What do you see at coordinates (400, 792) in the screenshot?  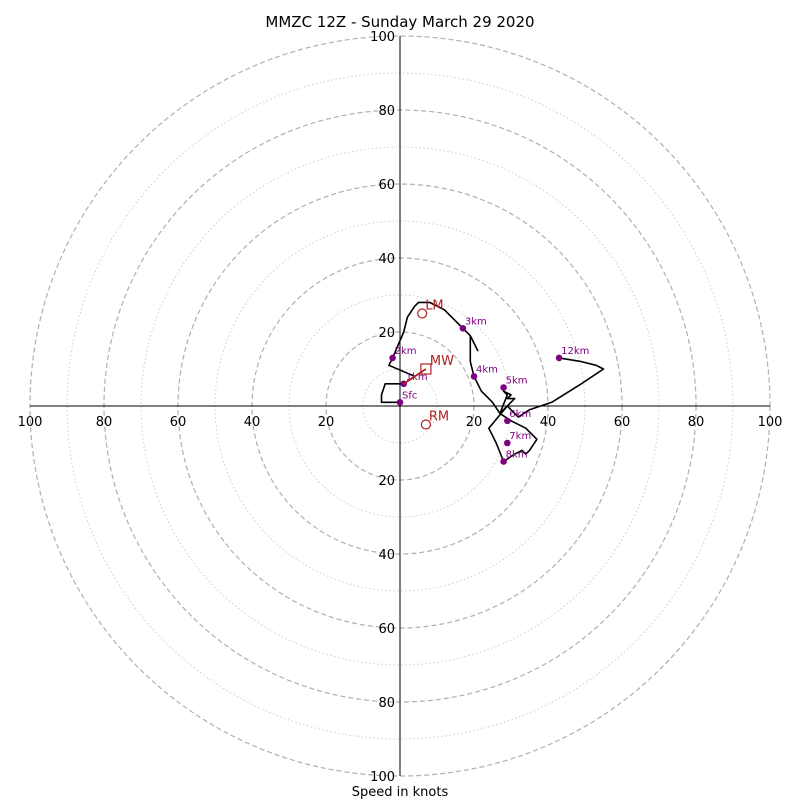 I see `x-axis-label: Speed in knots` at bounding box center [400, 792].